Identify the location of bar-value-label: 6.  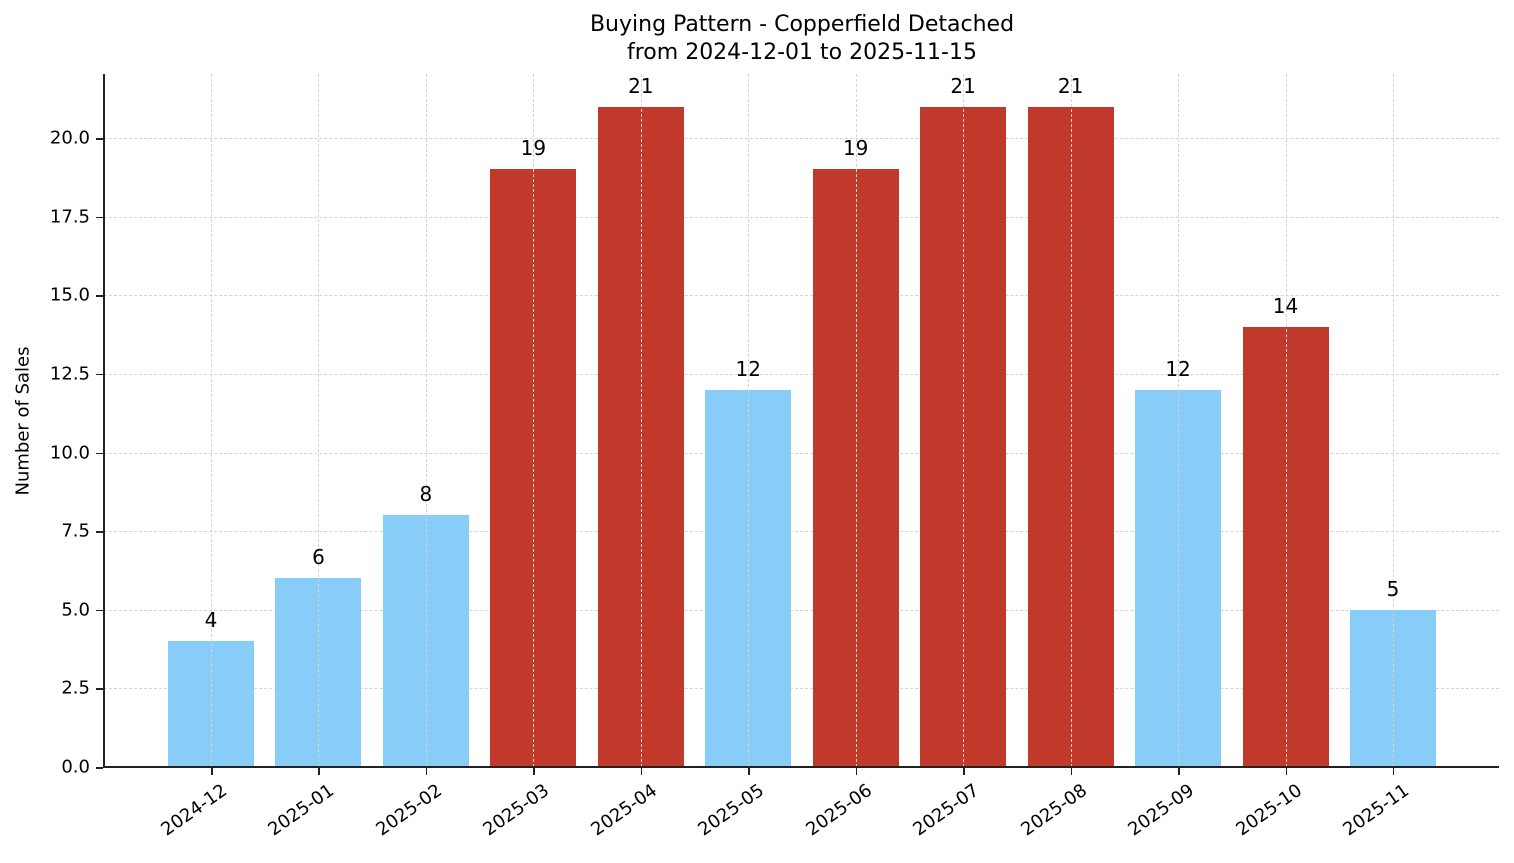
(318, 557).